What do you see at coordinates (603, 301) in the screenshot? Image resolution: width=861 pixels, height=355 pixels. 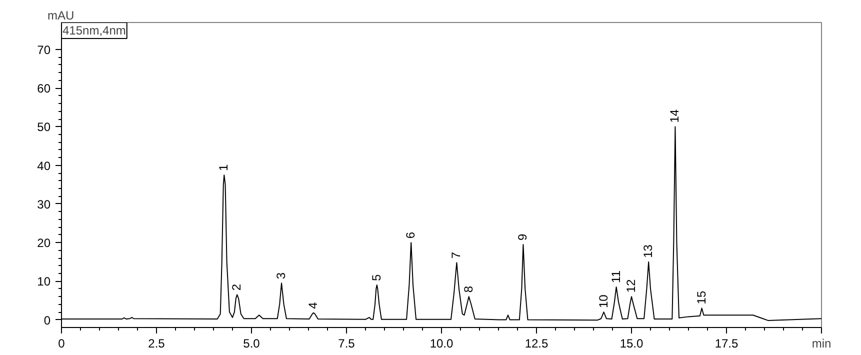 I see `annotation: 10` at bounding box center [603, 301].